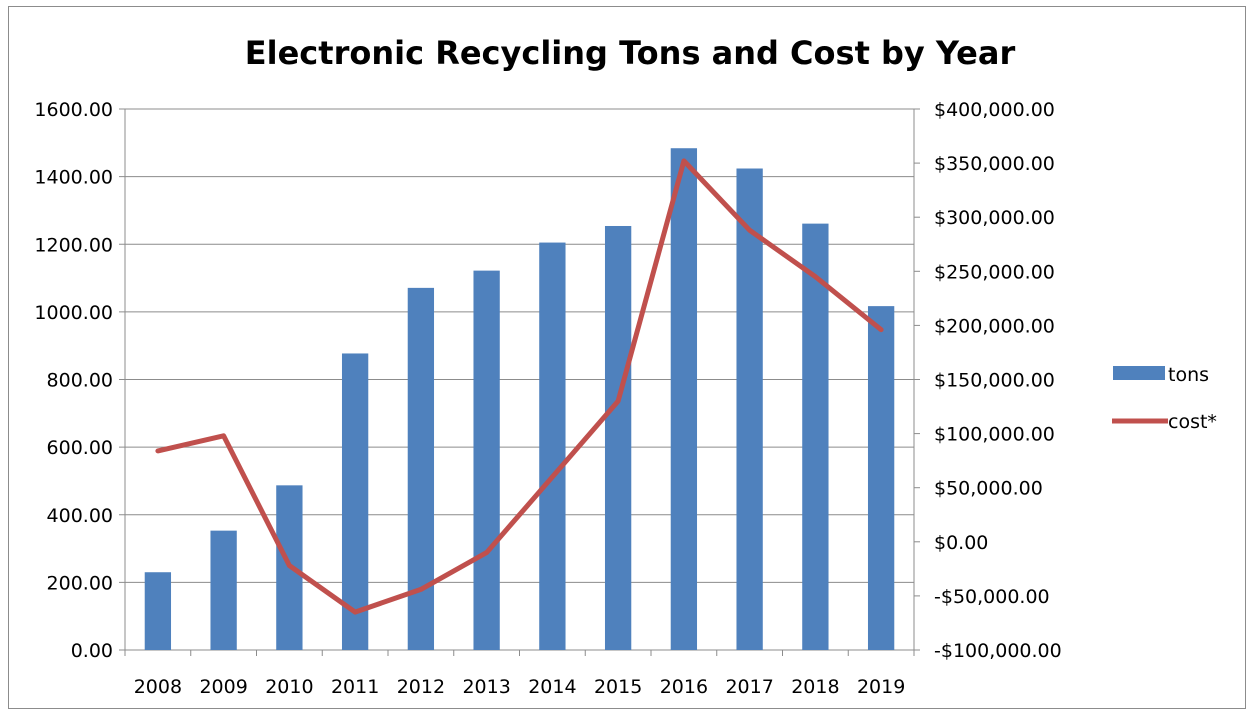  Describe the element at coordinates (552, 446) in the screenshot. I see `bar-tons-2014` at that location.